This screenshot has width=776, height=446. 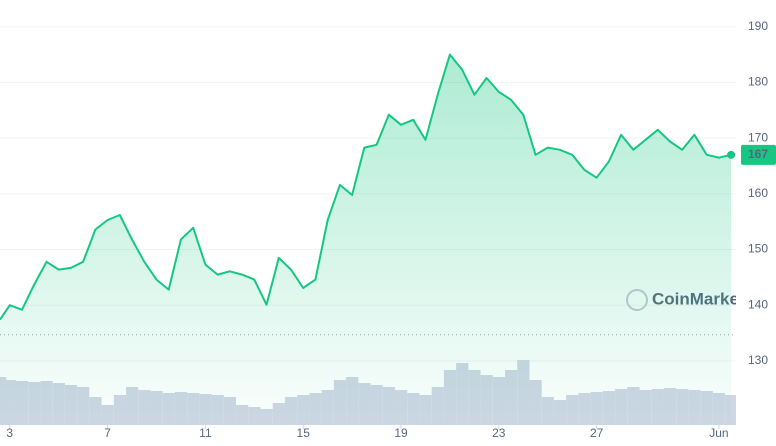 I want to click on y-tick-label: 150, so click(x=758, y=249).